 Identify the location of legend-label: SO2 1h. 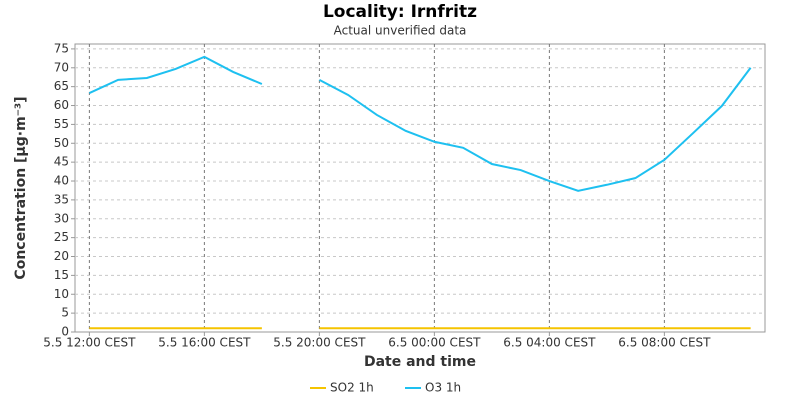
(352, 388).